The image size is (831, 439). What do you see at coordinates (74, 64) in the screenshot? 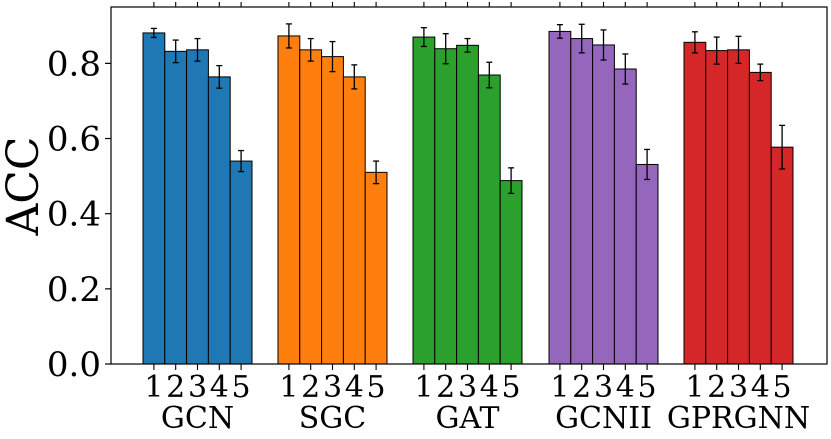
I see `y-tick-label: 0.8` at bounding box center [74, 64].